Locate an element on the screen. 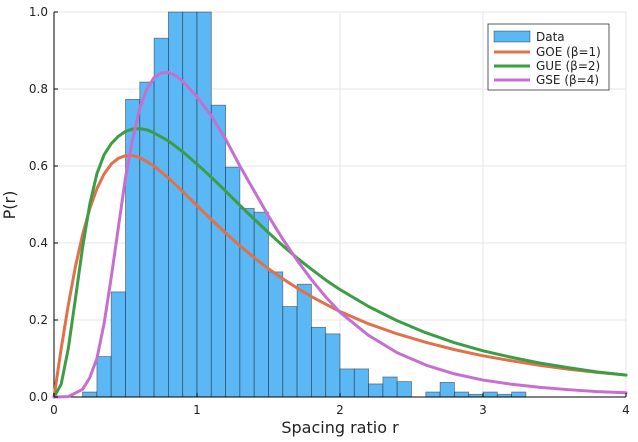 The width and height of the screenshot is (638, 442). x-tick-label: 0 is located at coordinates (54, 410).